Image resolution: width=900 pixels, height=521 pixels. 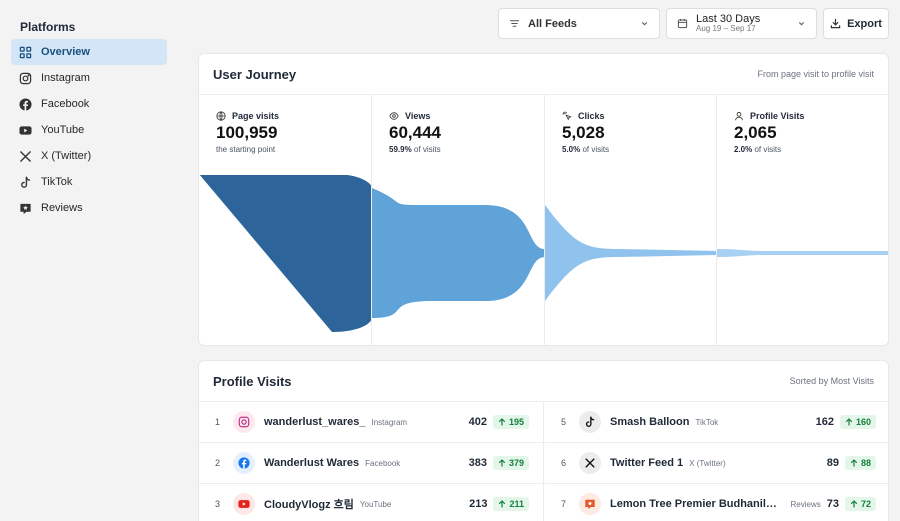 I want to click on delta-badge: 195, so click(x=510, y=422).